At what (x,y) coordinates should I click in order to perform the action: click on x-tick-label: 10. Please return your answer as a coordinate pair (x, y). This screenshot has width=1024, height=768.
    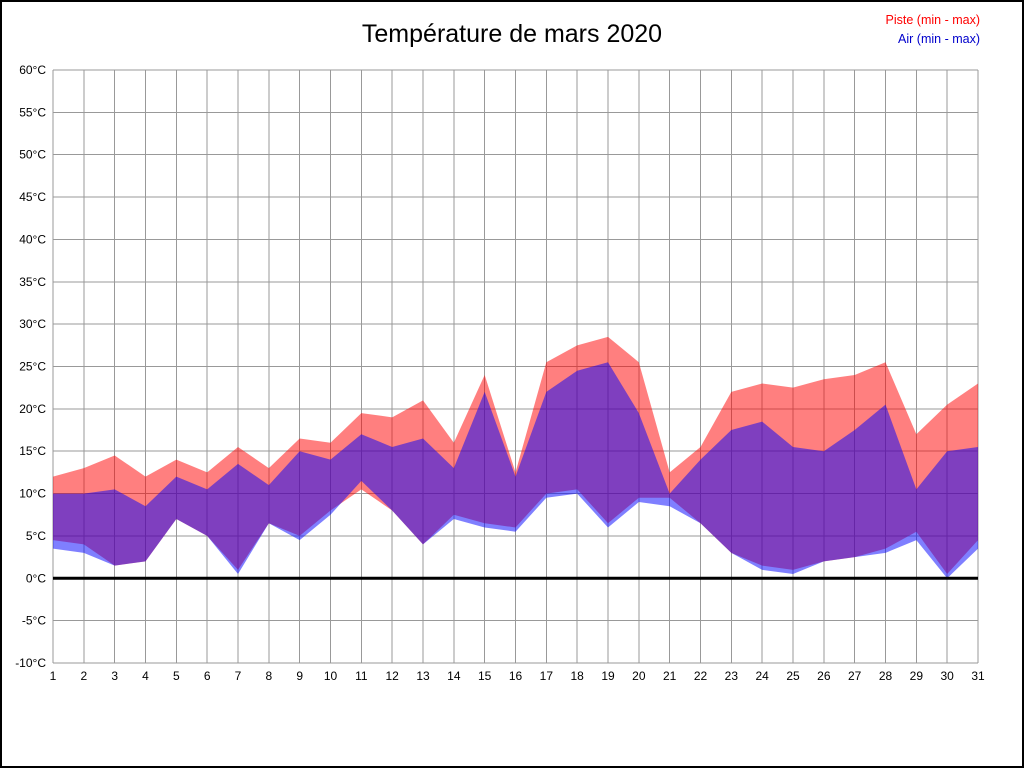
    Looking at the image, I should click on (331, 676).